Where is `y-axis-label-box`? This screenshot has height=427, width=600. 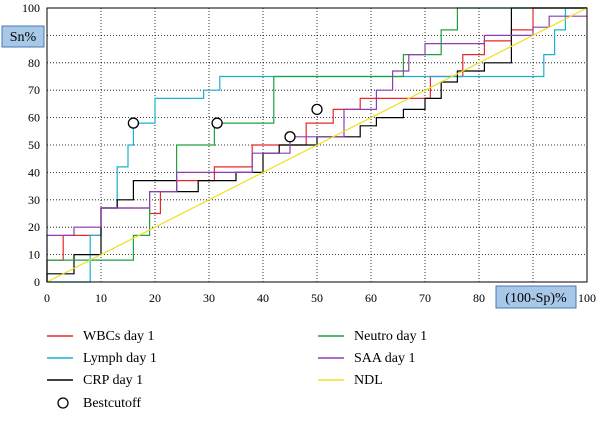
y-axis-label-box is located at coordinates (23, 36).